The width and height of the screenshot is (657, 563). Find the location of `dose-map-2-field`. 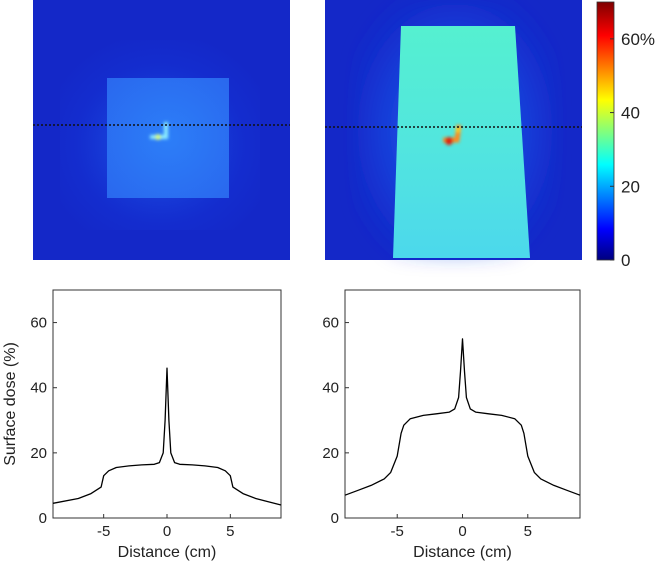

dose-map-2-field is located at coordinates (461, 142).